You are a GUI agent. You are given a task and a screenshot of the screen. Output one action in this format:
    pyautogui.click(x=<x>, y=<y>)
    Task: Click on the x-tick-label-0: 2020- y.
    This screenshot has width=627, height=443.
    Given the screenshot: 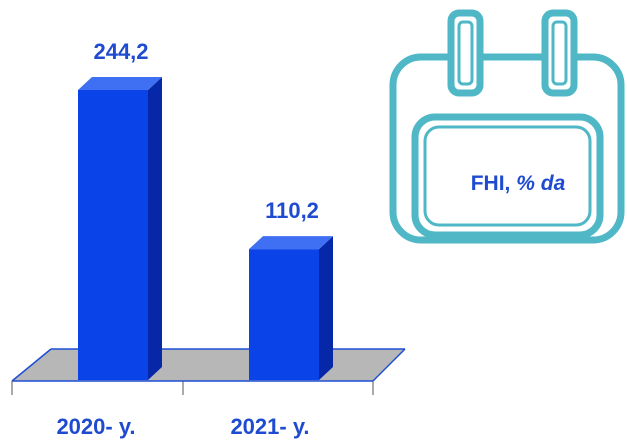 What is the action you would take?
    pyautogui.click(x=95, y=426)
    